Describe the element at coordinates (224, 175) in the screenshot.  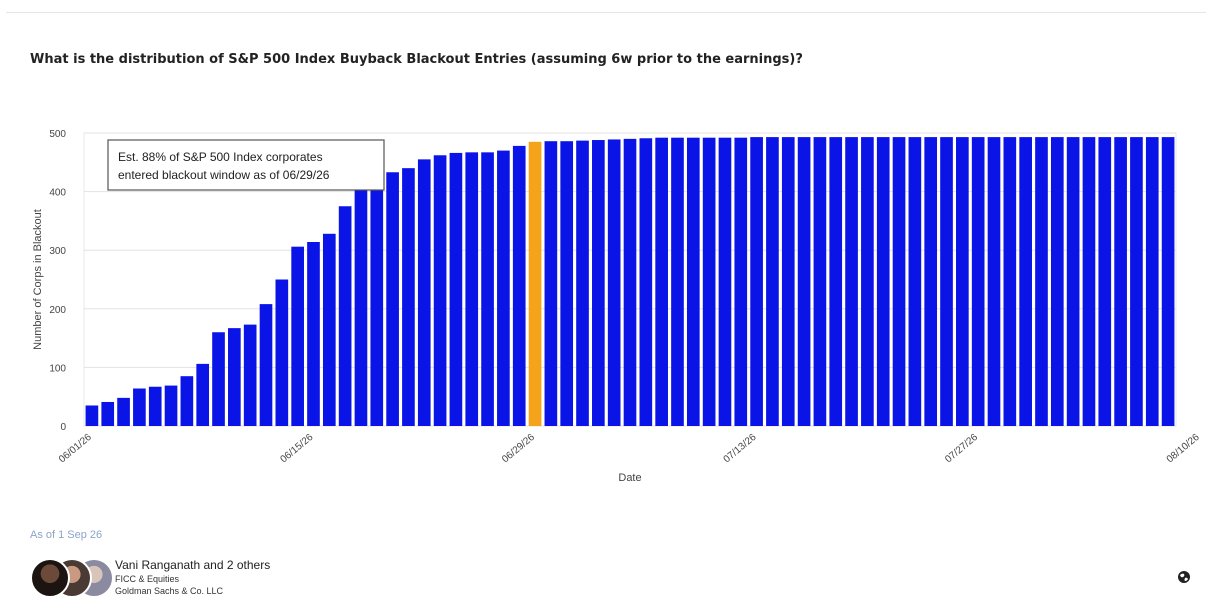
I see `annotation-text: entered blackout window as of 06/29/26` at that location.